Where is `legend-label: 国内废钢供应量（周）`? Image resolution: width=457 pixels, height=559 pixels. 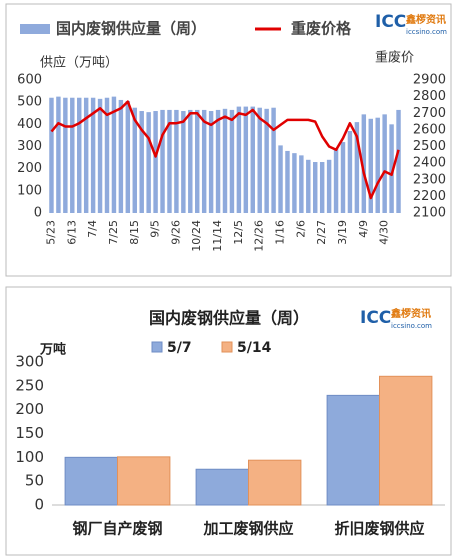 legend-label: 国内废钢供应量（周） is located at coordinates (131, 29).